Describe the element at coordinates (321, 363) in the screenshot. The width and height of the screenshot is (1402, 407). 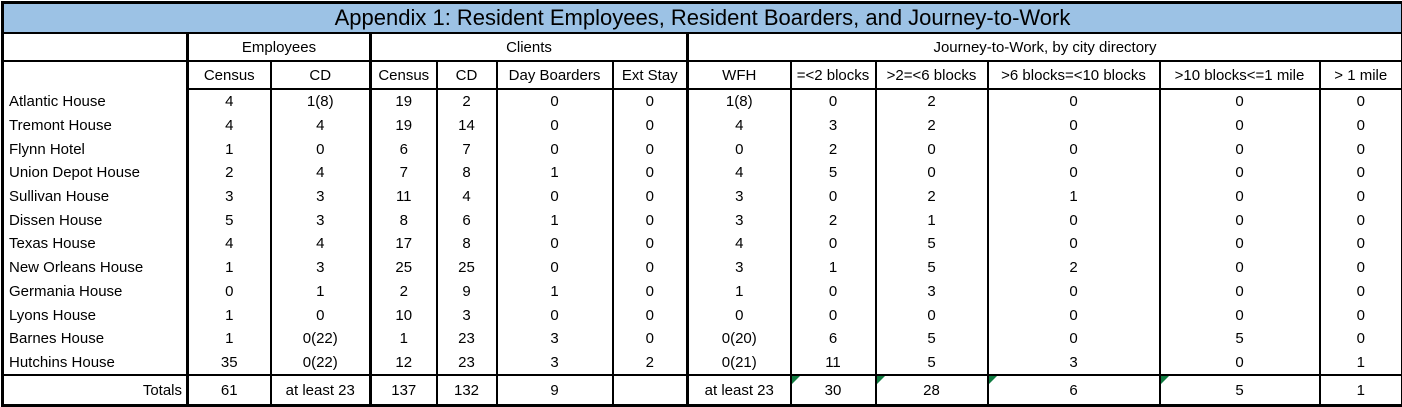
I see `table-cell: 0(22)` at that location.